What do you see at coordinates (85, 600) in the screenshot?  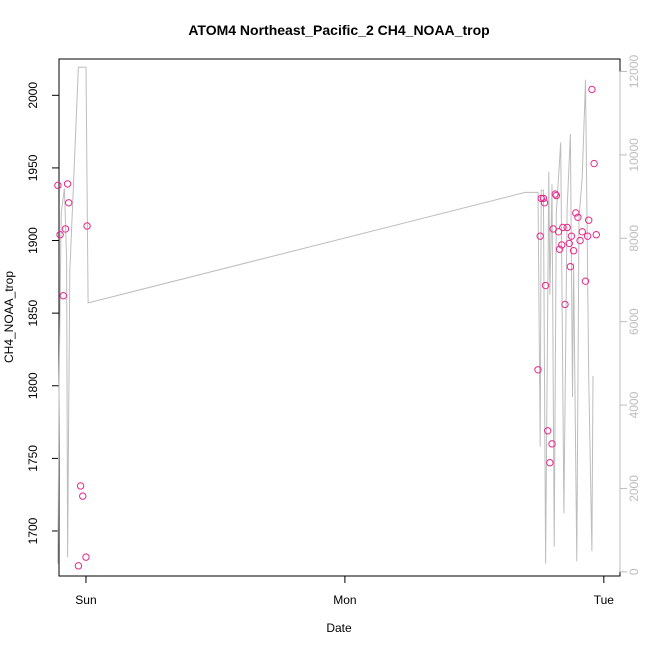 I see `x-tick-label: Sun` at bounding box center [85, 600].